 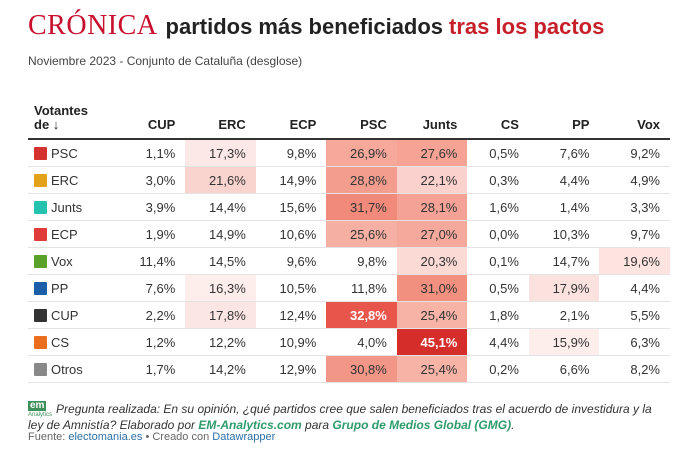 What do you see at coordinates (40, 342) in the screenshot?
I see `cs-logo-icon` at bounding box center [40, 342].